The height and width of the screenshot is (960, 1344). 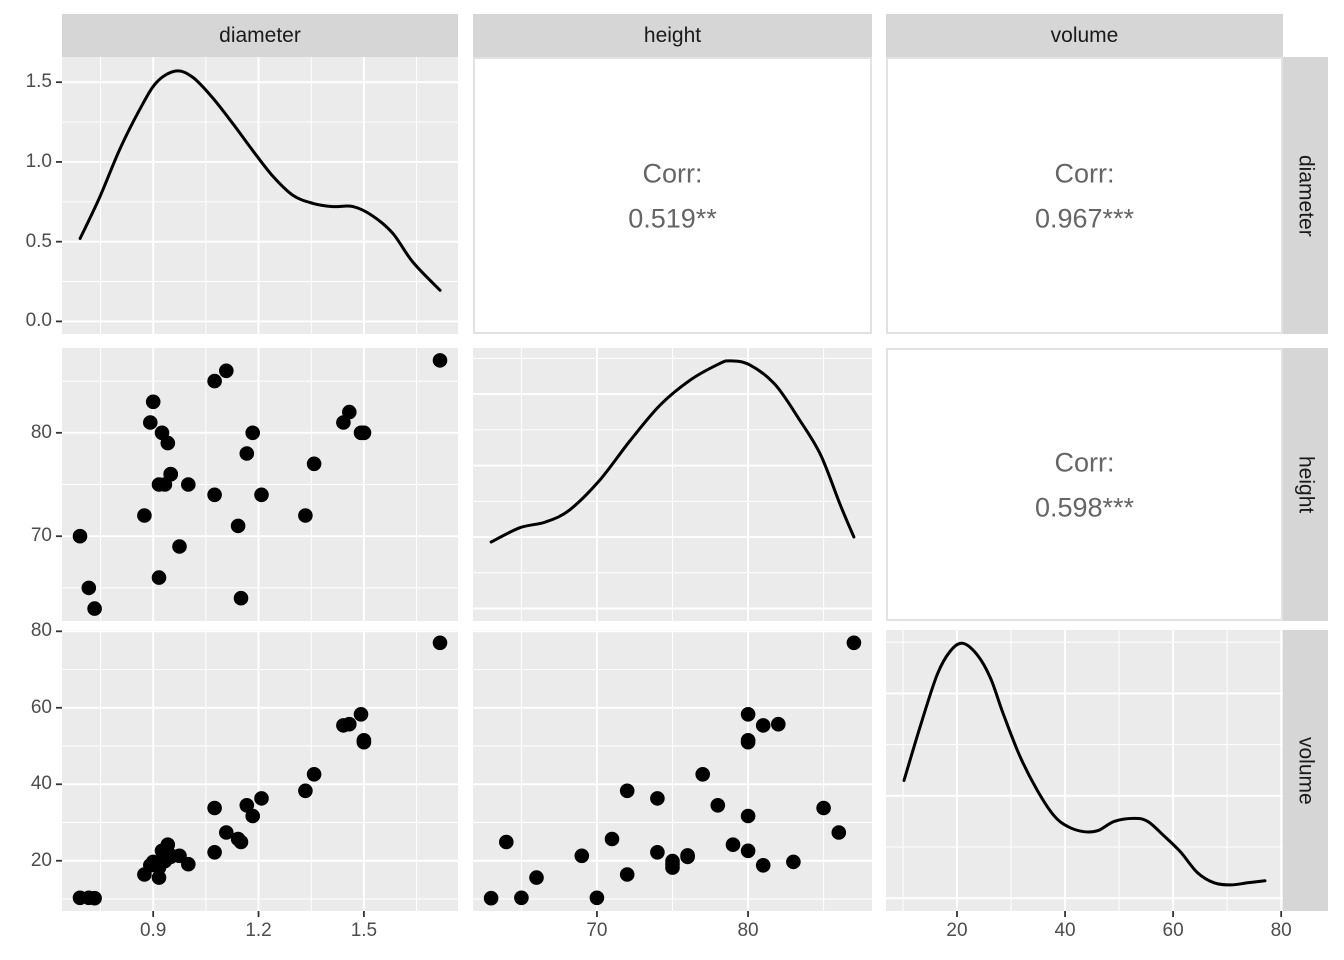 I want to click on strip-right-height-label: height, so click(x=1306, y=484).